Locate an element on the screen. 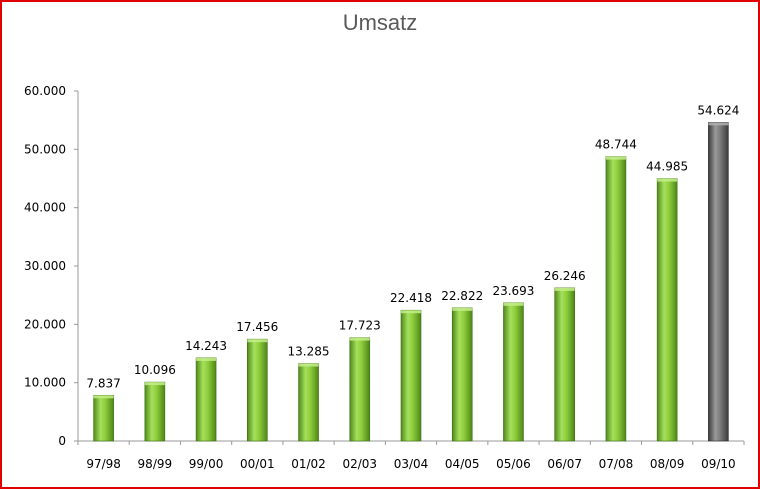 This screenshot has height=489, width=760. x-tick-label: 02/03 is located at coordinates (359, 464).